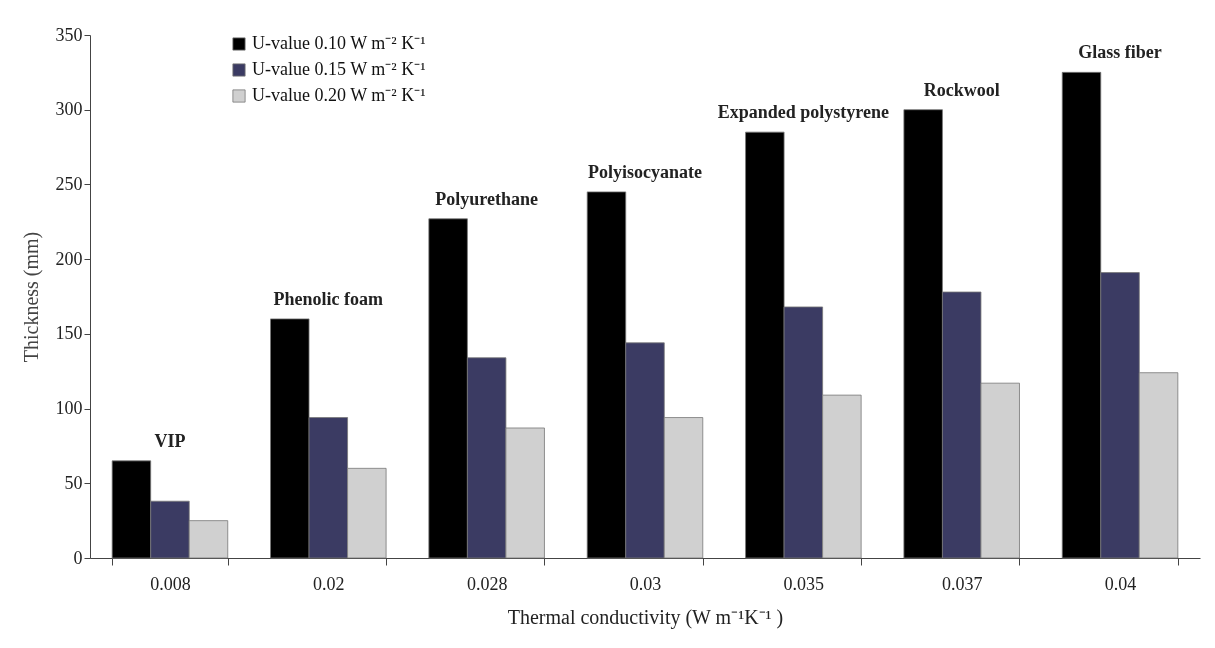 The width and height of the screenshot is (1215, 648). Describe the element at coordinates (69, 183) in the screenshot. I see `y-tick-label: 250` at that location.